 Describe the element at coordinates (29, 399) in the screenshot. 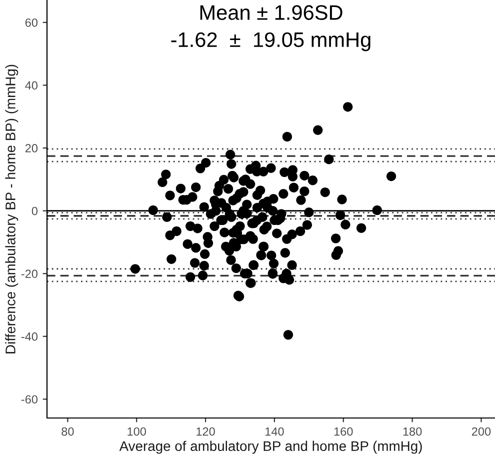

I see `y-tick-label: -60` at that location.